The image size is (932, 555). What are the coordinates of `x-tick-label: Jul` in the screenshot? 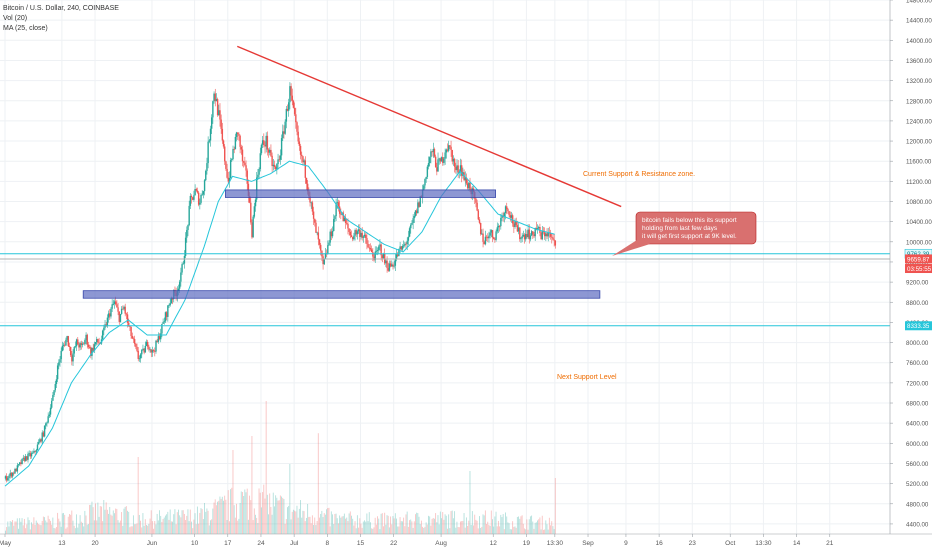 It's located at (294, 543).